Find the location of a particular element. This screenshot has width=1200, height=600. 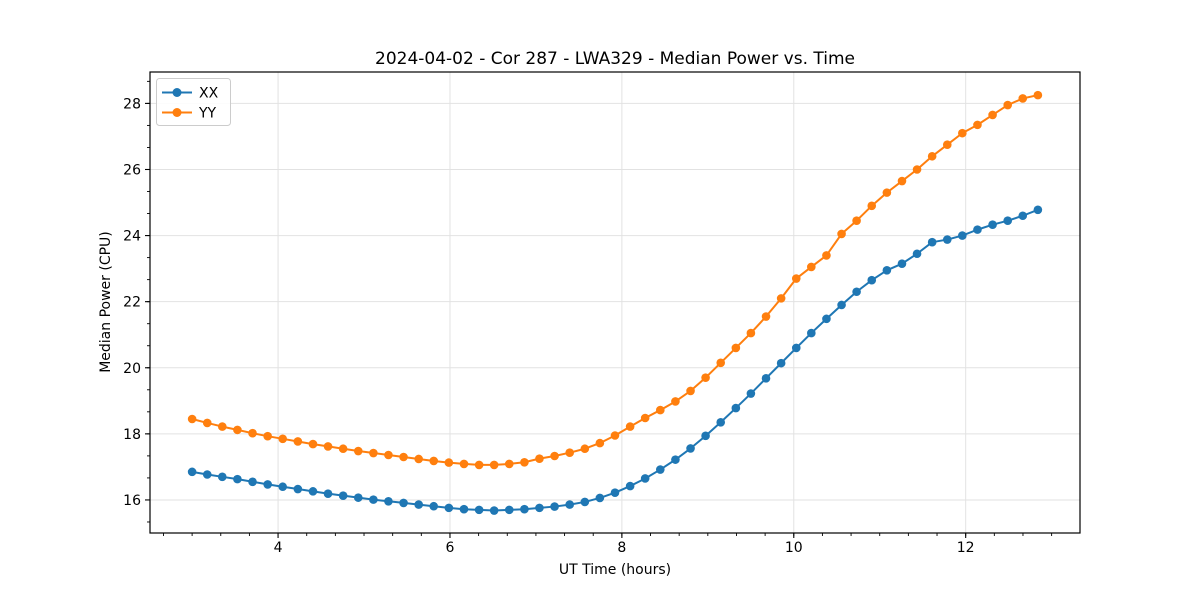

legend-marker-dot-yy is located at coordinates (177, 112).